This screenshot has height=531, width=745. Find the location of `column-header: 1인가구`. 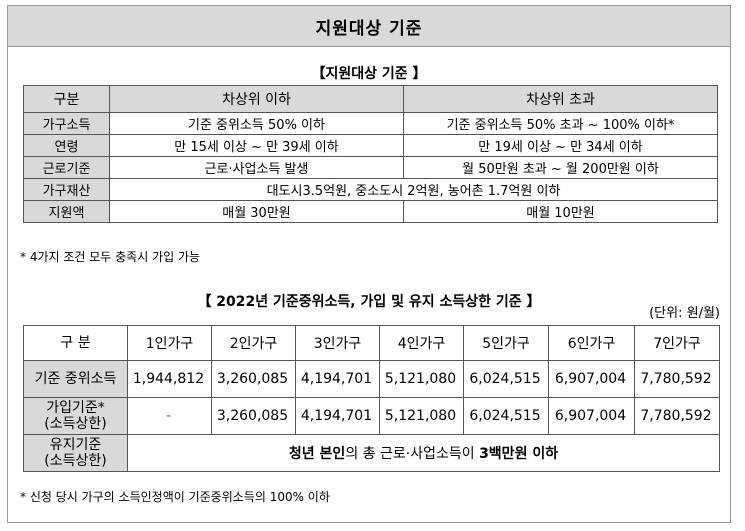

column-header: 1인가구 is located at coordinates (169, 343).